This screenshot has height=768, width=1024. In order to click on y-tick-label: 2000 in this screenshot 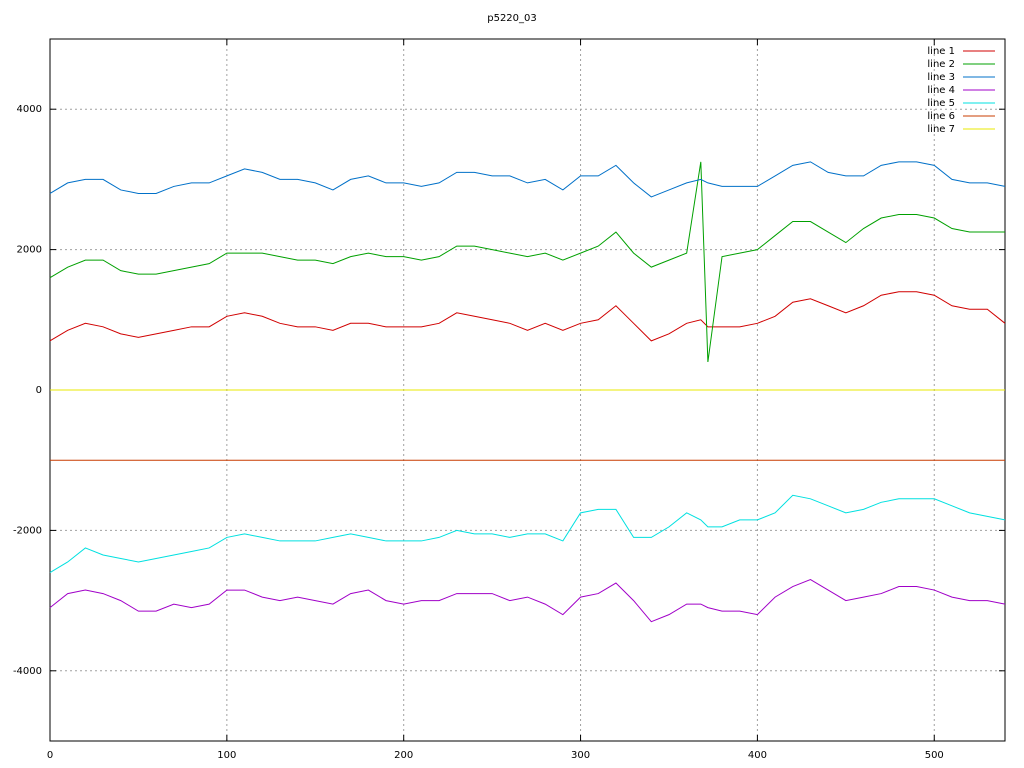, I will do `click(29, 250)`.